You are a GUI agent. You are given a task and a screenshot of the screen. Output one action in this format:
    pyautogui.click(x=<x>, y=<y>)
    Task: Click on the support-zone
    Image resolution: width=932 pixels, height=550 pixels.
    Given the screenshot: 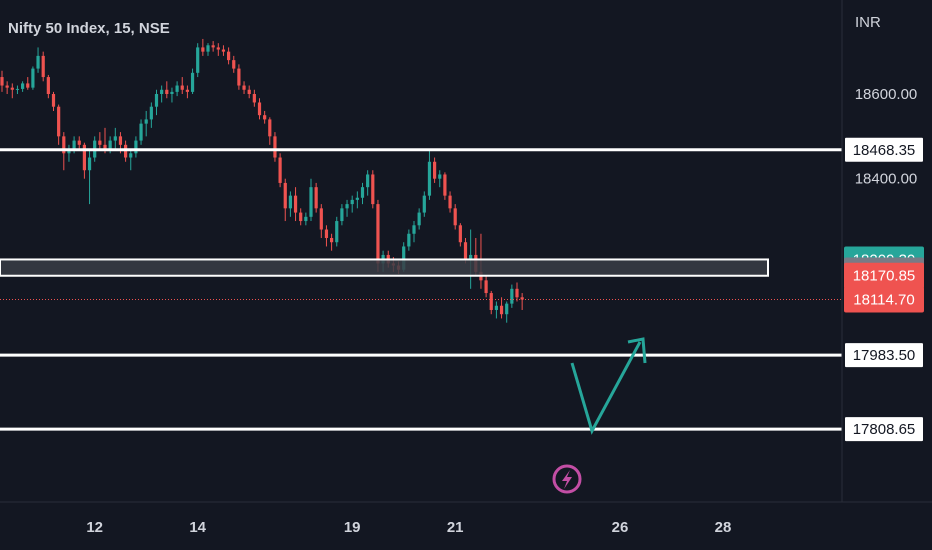 What is the action you would take?
    pyautogui.click(x=384, y=267)
    